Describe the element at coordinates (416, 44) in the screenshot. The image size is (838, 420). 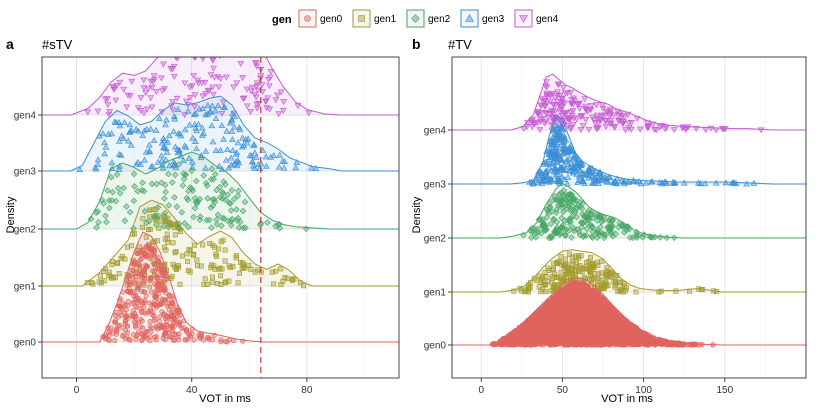
I see `panel-label-b: b` at that location.